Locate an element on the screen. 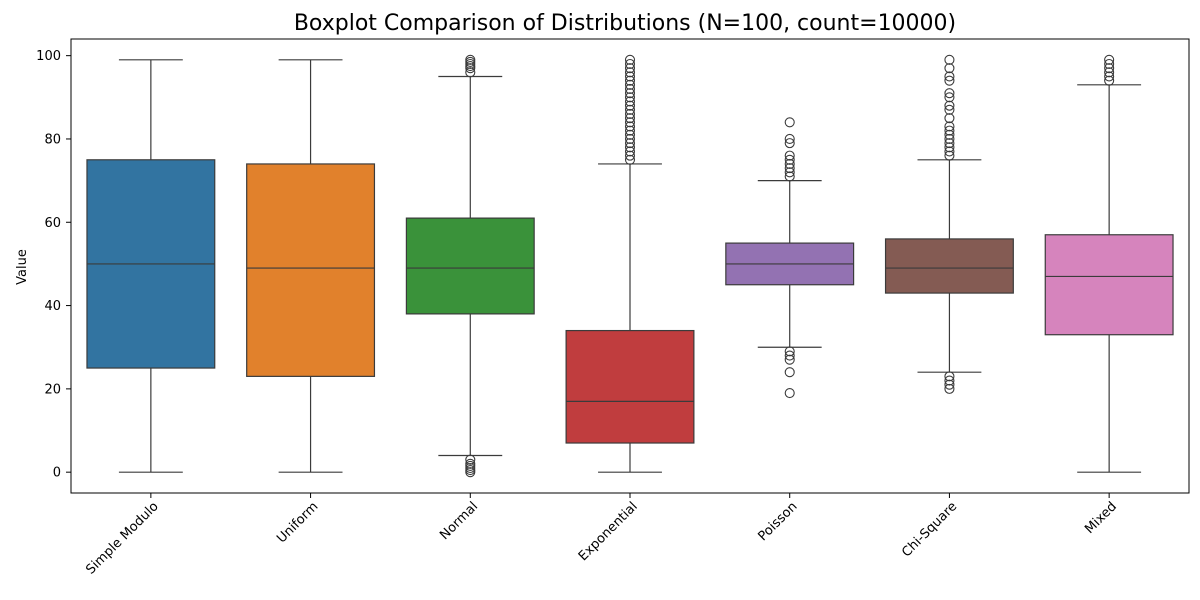 The image size is (1200, 600). x-tick-label-mixed: Mixed is located at coordinates (1101, 518).